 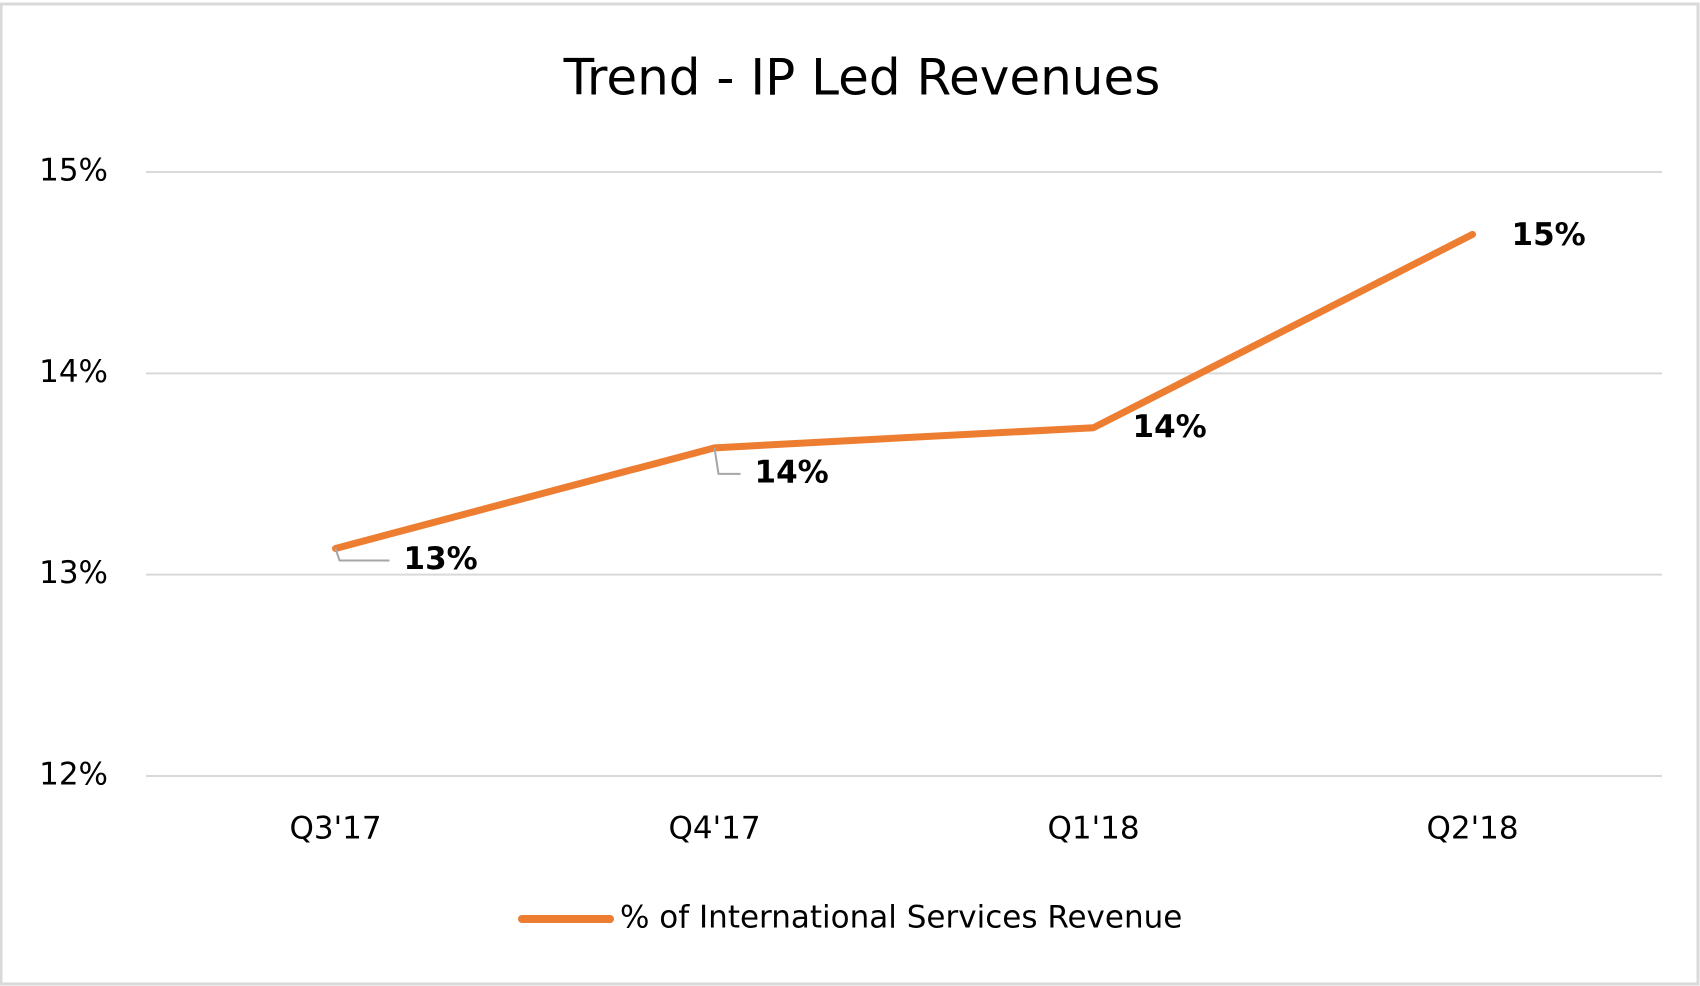 What do you see at coordinates (73, 372) in the screenshot?
I see `y-tick-label: 14%` at bounding box center [73, 372].